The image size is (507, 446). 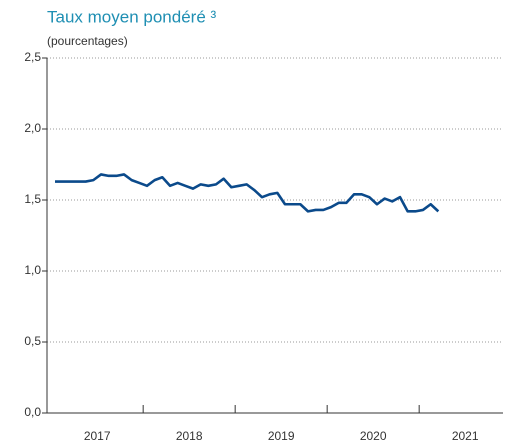 What do you see at coordinates (32, 128) in the screenshot?
I see `y-tick-label: 2,0` at bounding box center [32, 128].